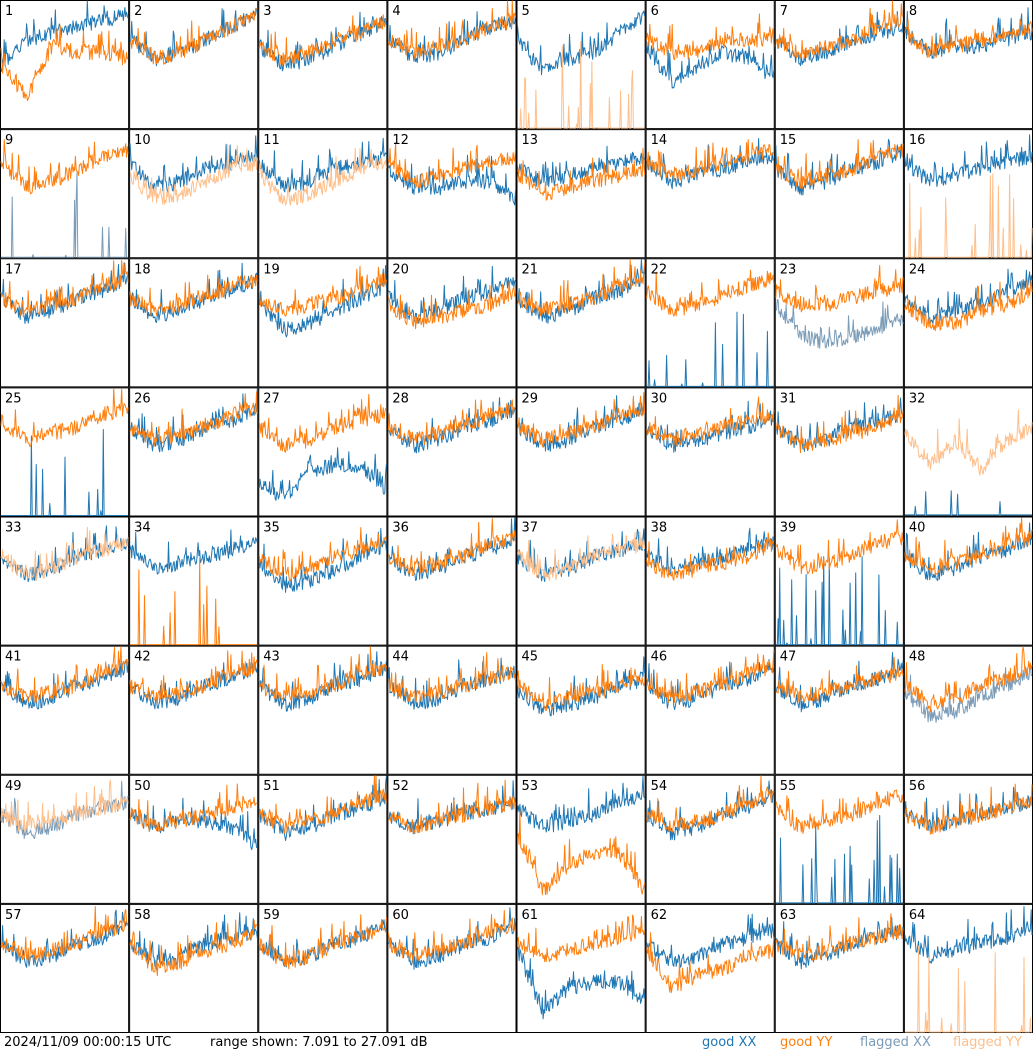  I want to click on panel-label: 62, so click(659, 915).